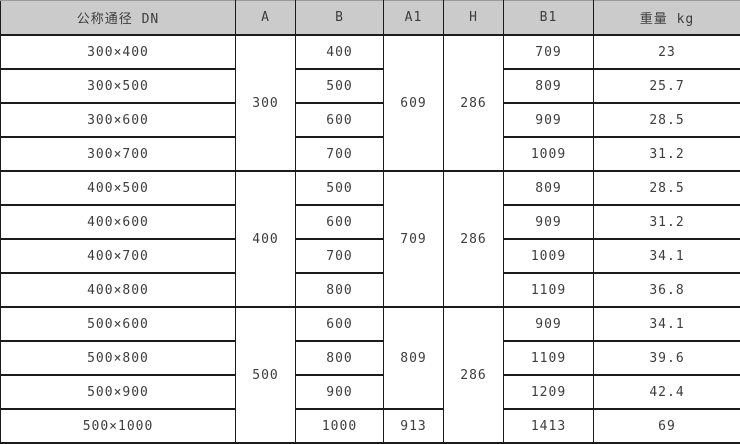  What do you see at coordinates (118, 154) in the screenshot?
I see `cell-dn: 300×700` at bounding box center [118, 154].